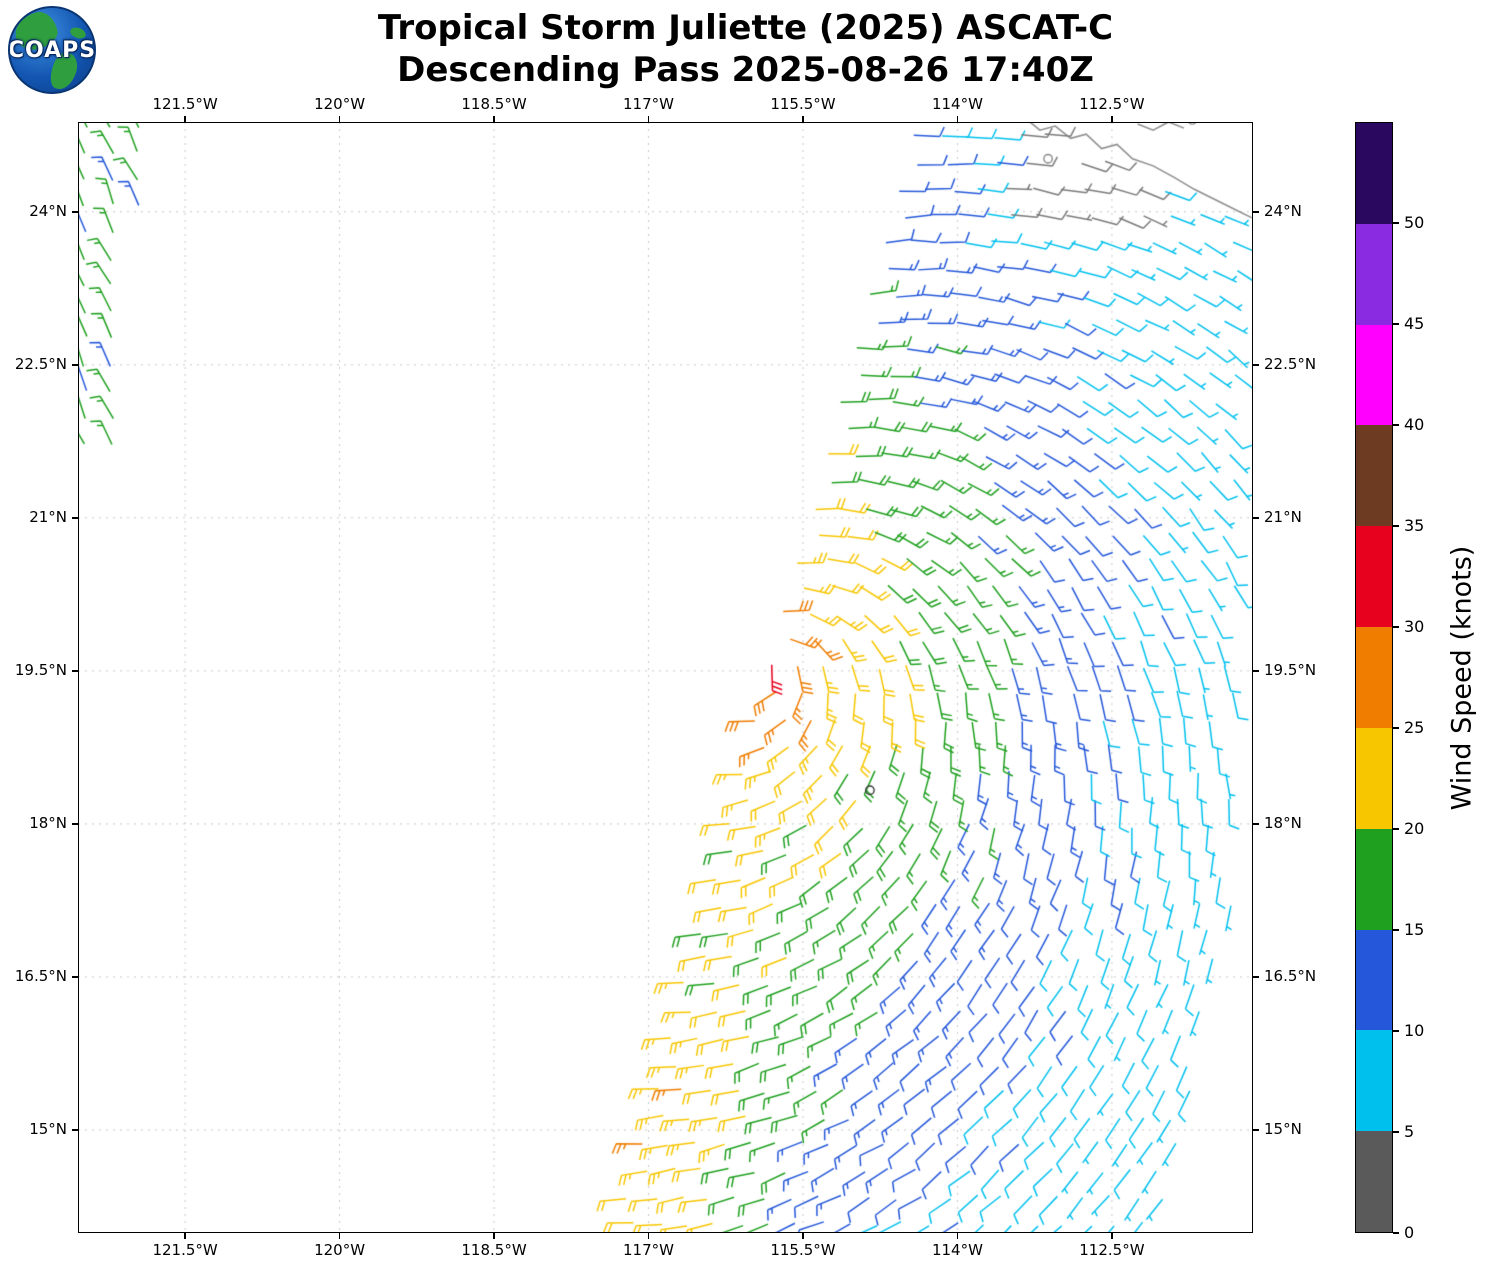 The height and width of the screenshot is (1264, 1491). What do you see at coordinates (1283, 1128) in the screenshot?
I see `lat-tick-label-right: 15°N` at bounding box center [1283, 1128].